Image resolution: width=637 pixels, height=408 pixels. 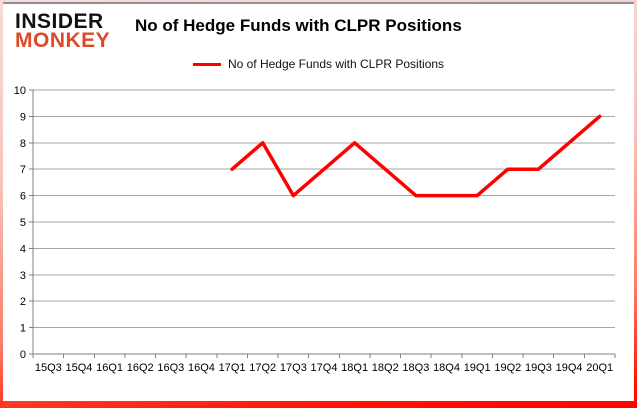 What do you see at coordinates (262, 368) in the screenshot?
I see `svg-text: 17Q2` at bounding box center [262, 368].